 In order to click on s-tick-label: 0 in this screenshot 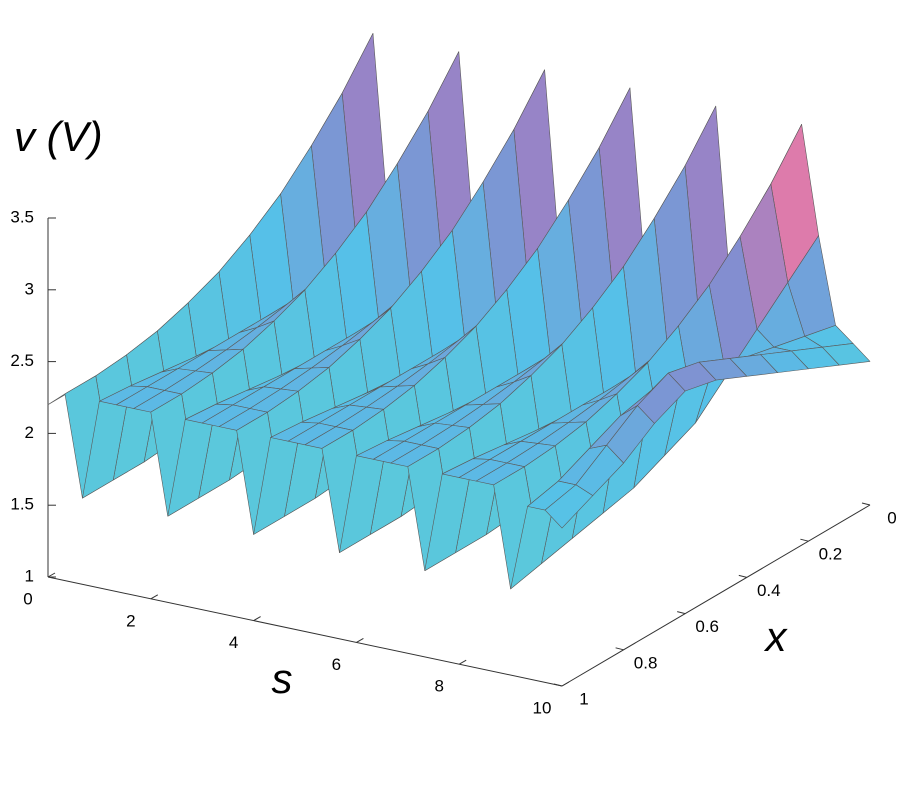, I will do `click(27, 598)`.